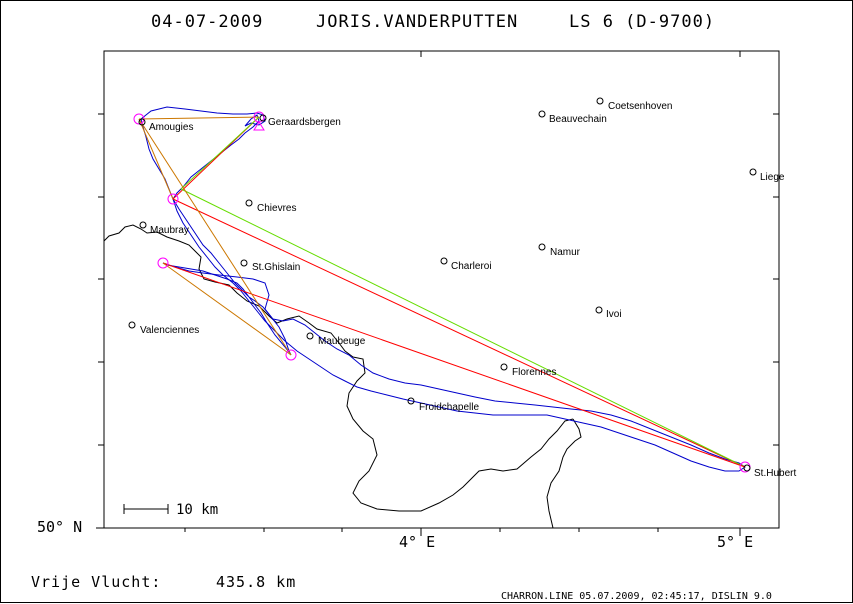 This screenshot has height=604, width=853. I want to click on place-liege: Liege, so click(772, 177).